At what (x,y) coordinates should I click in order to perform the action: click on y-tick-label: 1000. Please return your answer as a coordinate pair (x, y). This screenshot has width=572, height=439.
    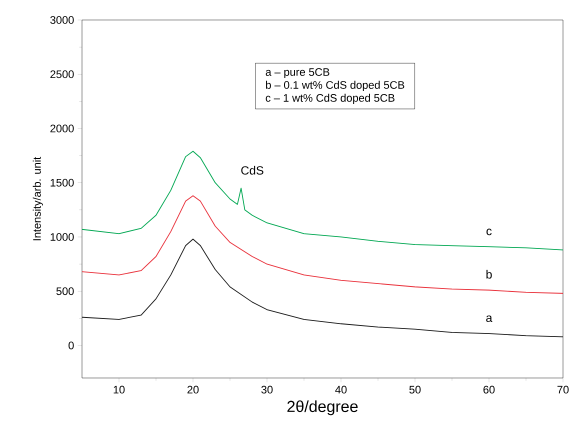
    Looking at the image, I should click on (62, 237).